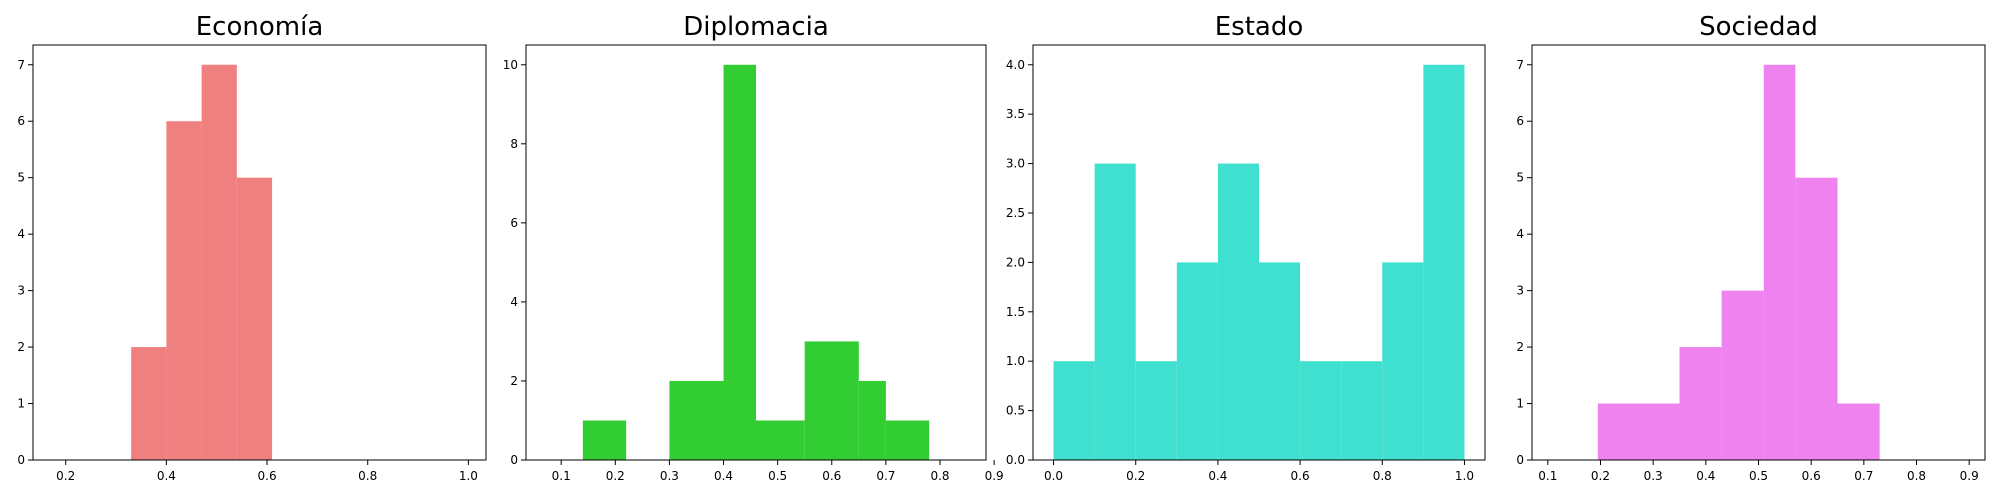 The height and width of the screenshot is (500, 2000). Describe the element at coordinates (1015, 213) in the screenshot. I see `y-tick-label: 2.5` at that location.